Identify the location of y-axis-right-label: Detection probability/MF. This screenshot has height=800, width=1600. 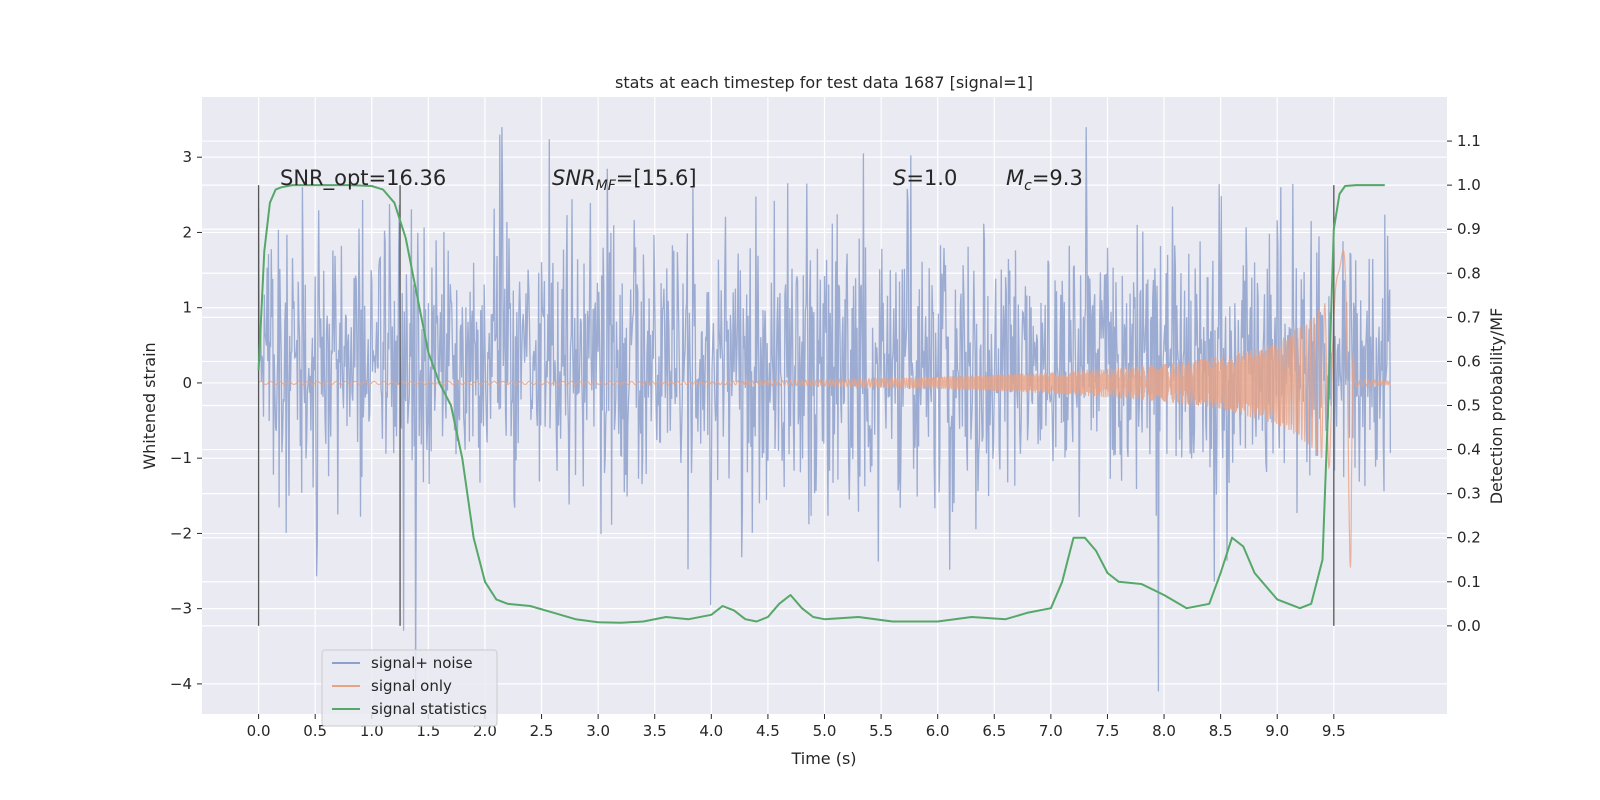
(1496, 406).